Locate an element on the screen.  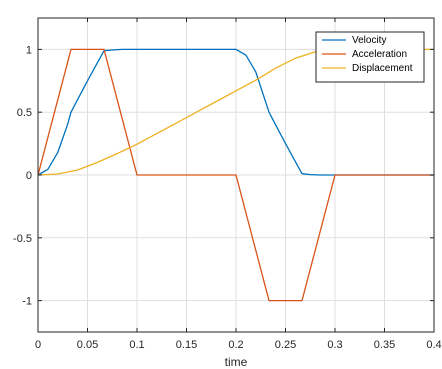
legend-box is located at coordinates (370, 57).